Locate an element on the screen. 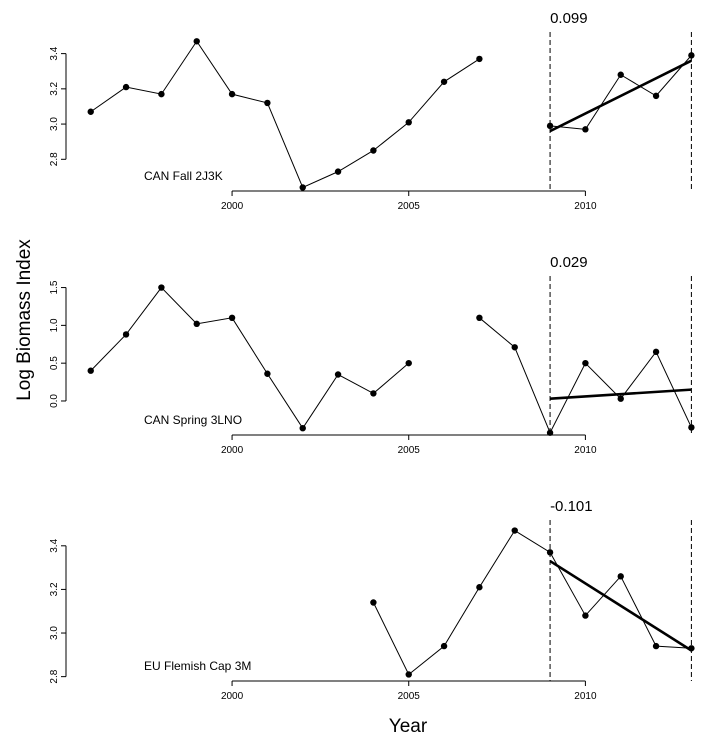  trend-slope-label: 0.029 is located at coordinates (569, 262).